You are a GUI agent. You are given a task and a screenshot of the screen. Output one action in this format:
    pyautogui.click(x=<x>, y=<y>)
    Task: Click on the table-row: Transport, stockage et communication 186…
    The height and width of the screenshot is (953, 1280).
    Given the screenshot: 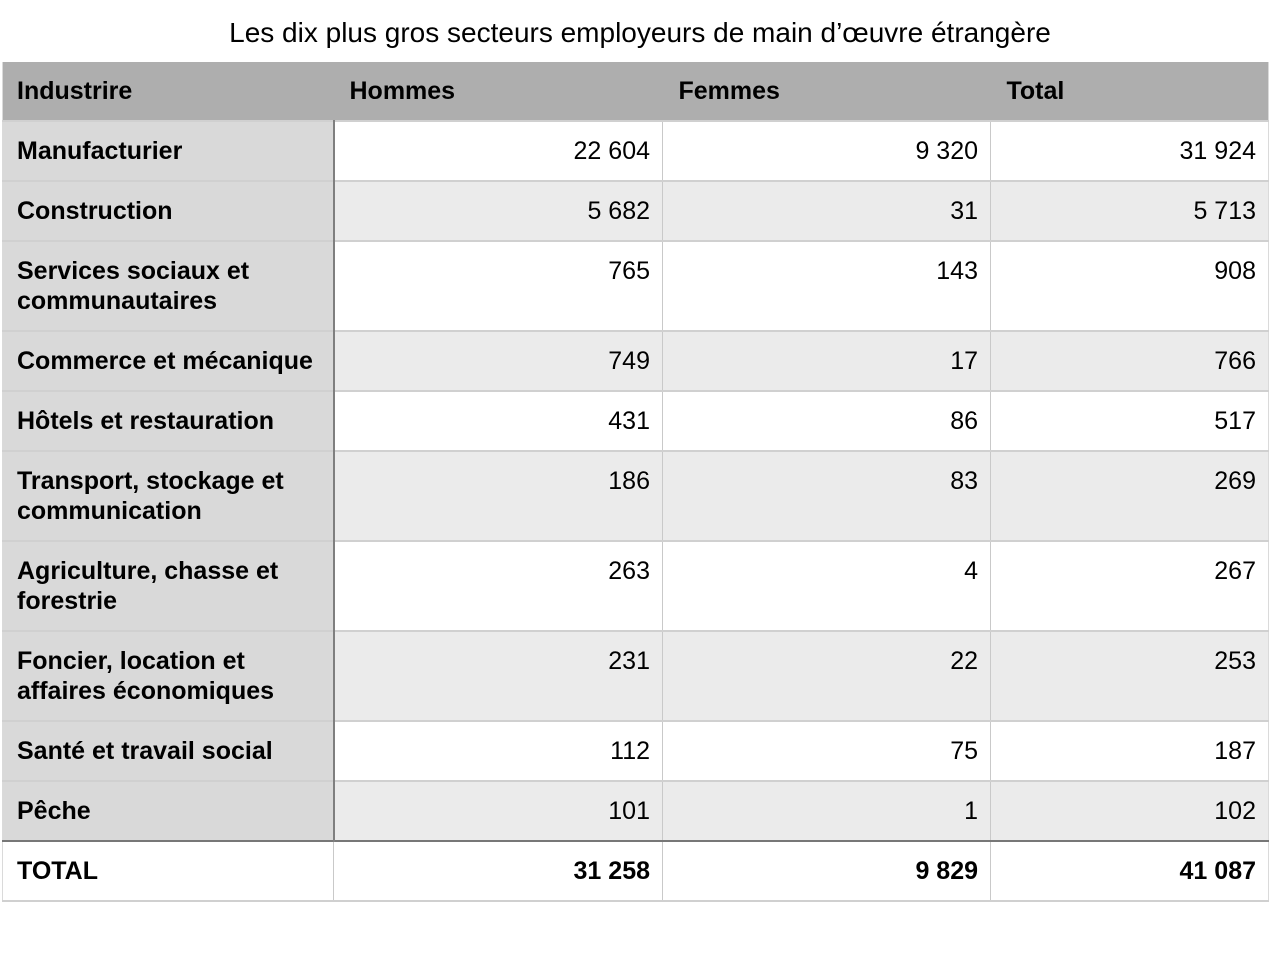 What is the action you would take?
    pyautogui.click(x=635, y=496)
    